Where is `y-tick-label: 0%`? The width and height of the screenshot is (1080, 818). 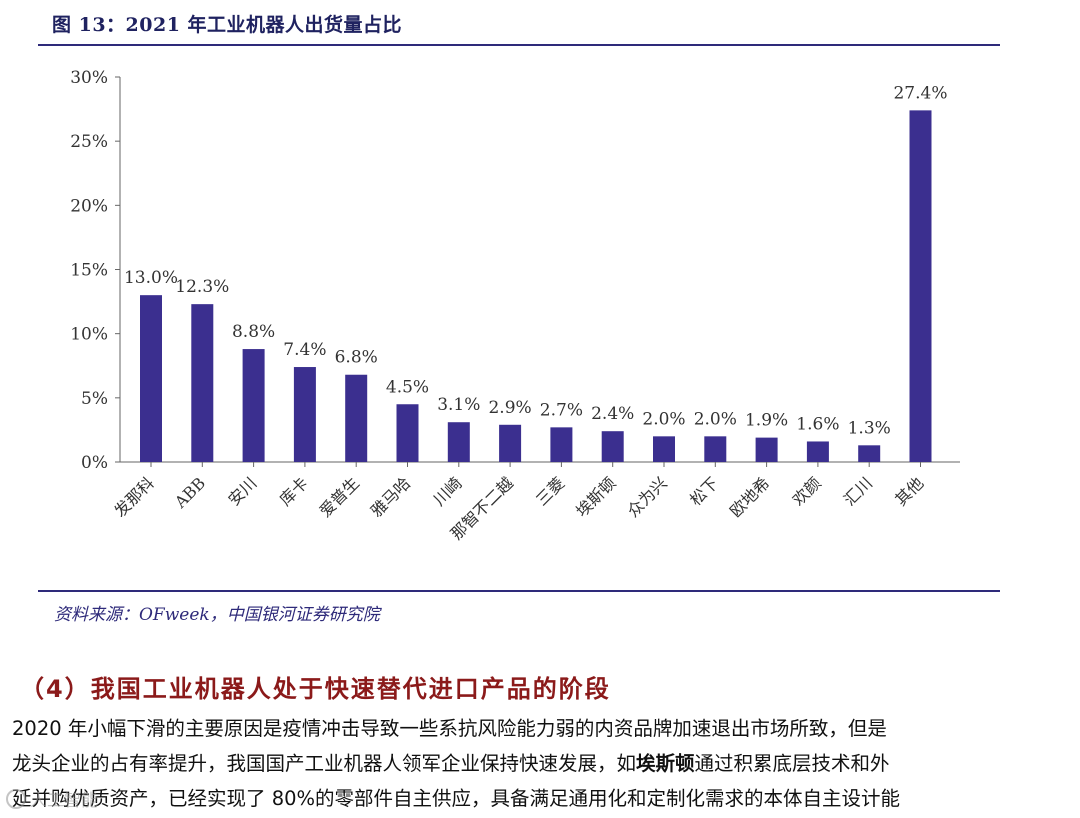 y-tick-label: 0% is located at coordinates (94, 463).